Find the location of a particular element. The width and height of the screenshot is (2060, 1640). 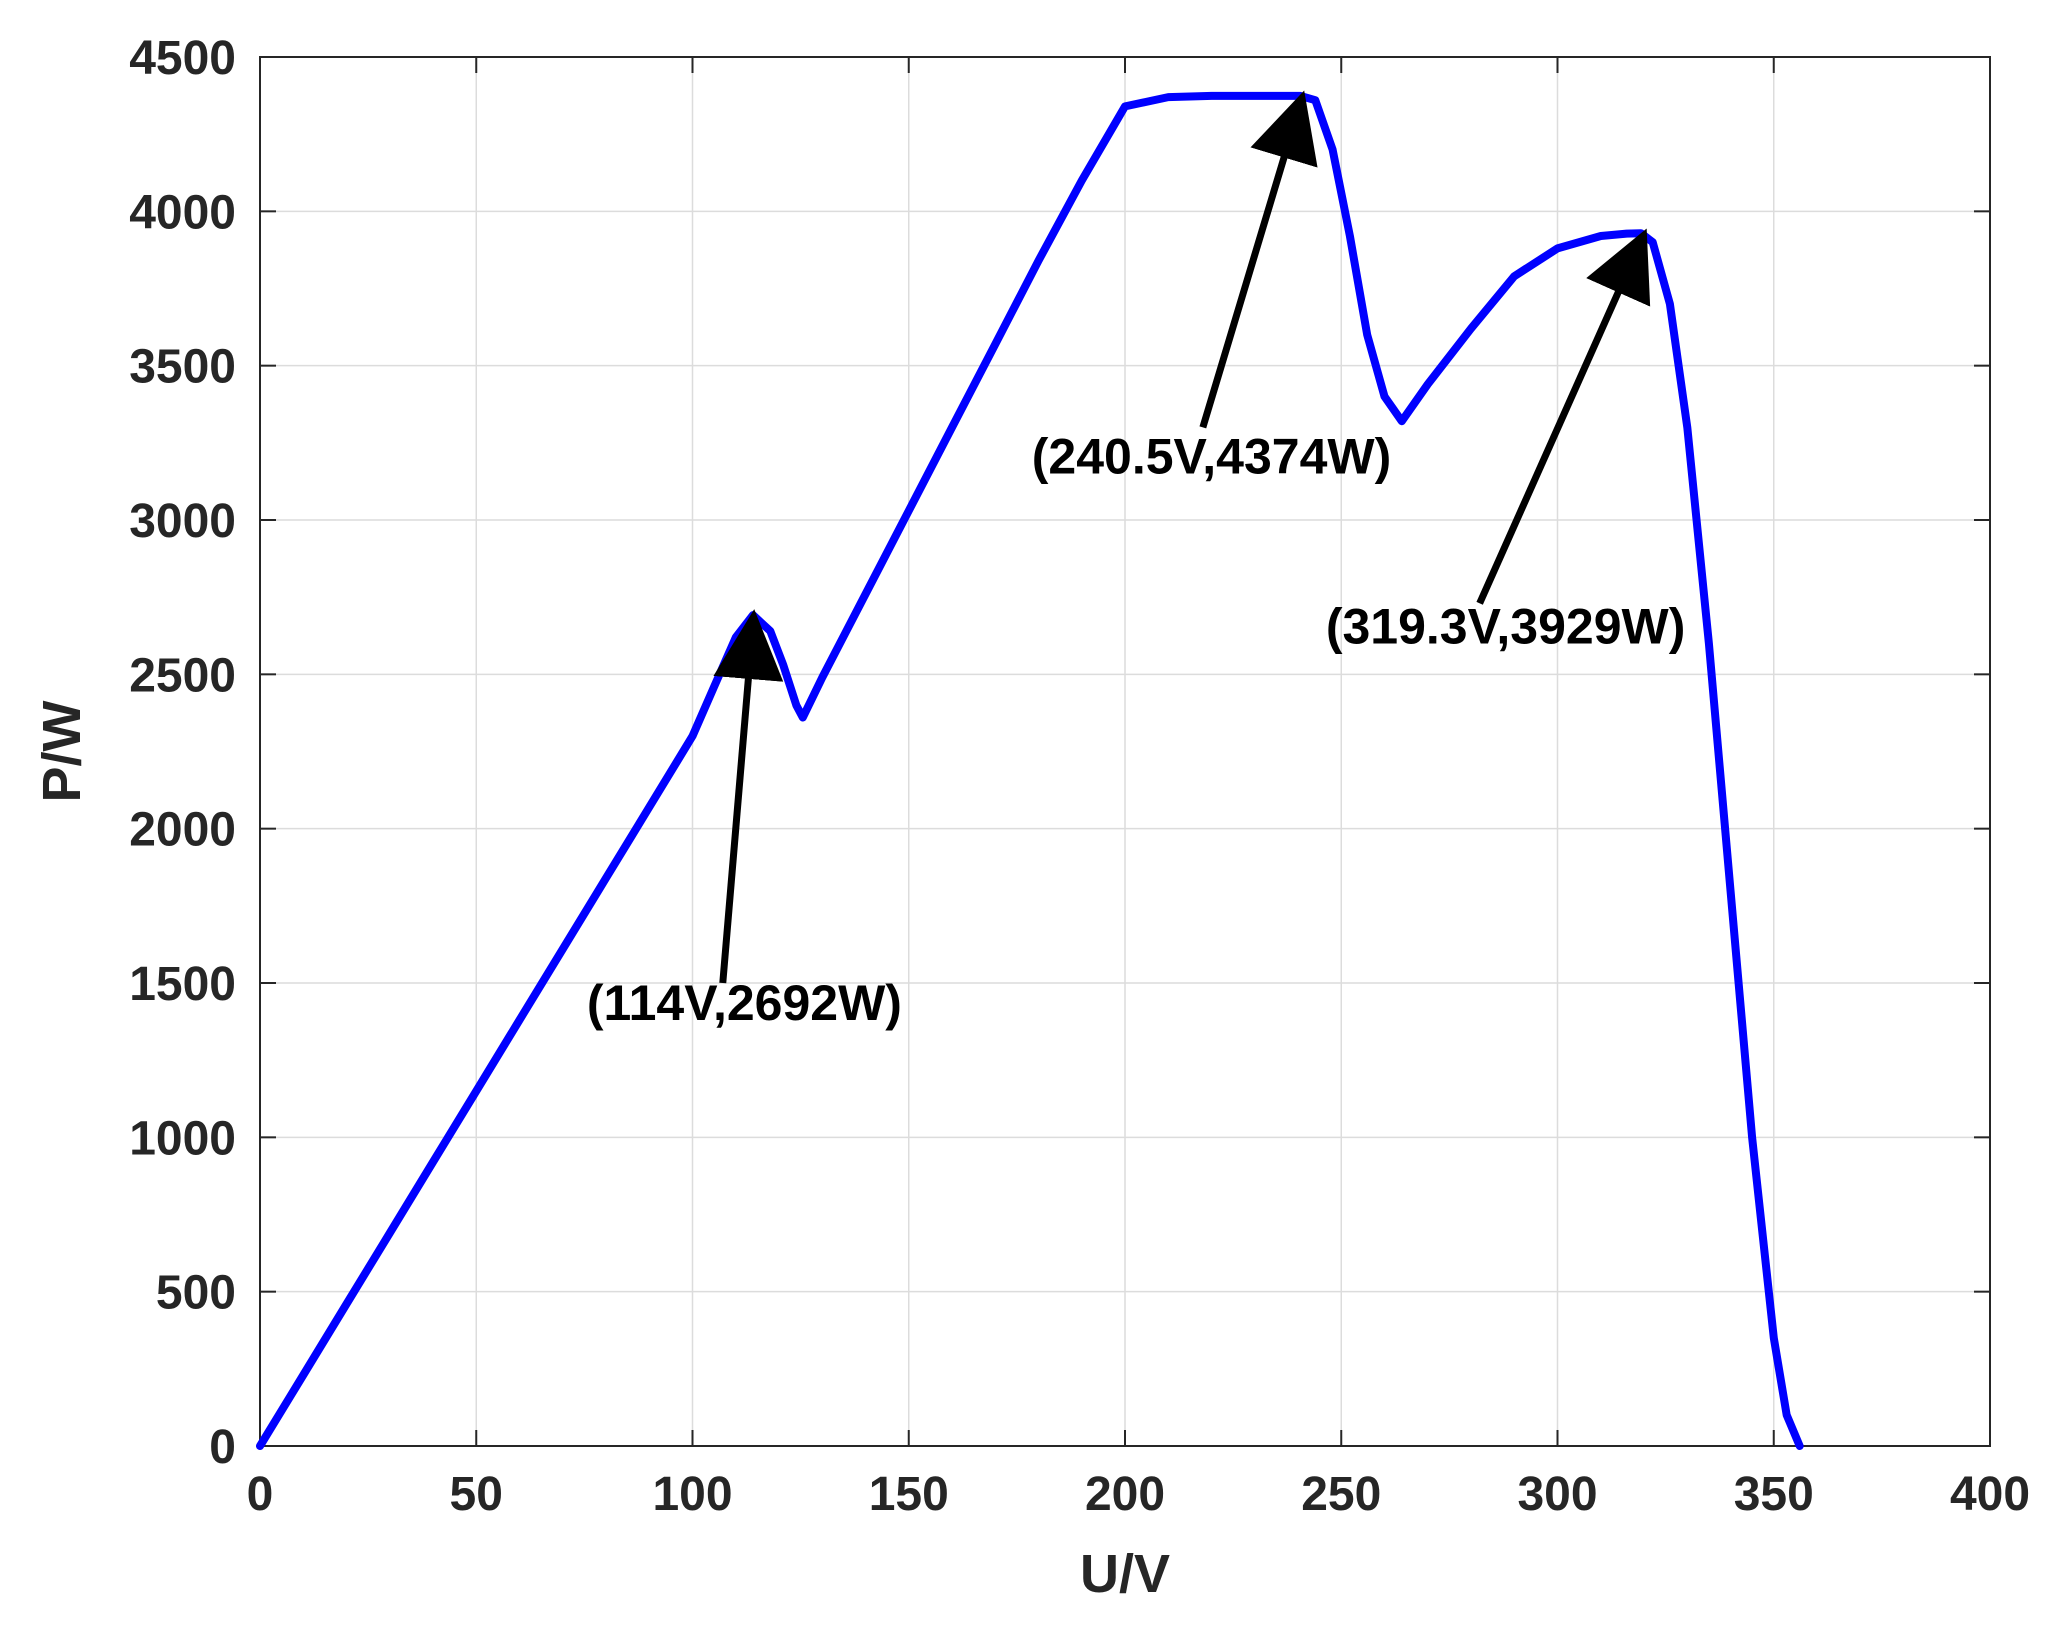

y-axis-label: P/W is located at coordinates (62, 751).